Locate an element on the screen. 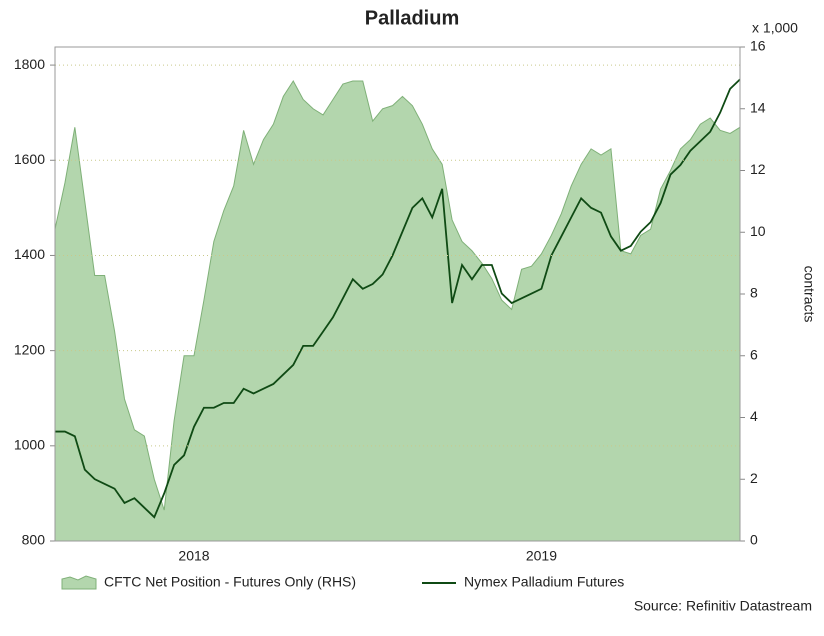 The image size is (824, 636). y2-tick-label: 12 is located at coordinates (758, 169).